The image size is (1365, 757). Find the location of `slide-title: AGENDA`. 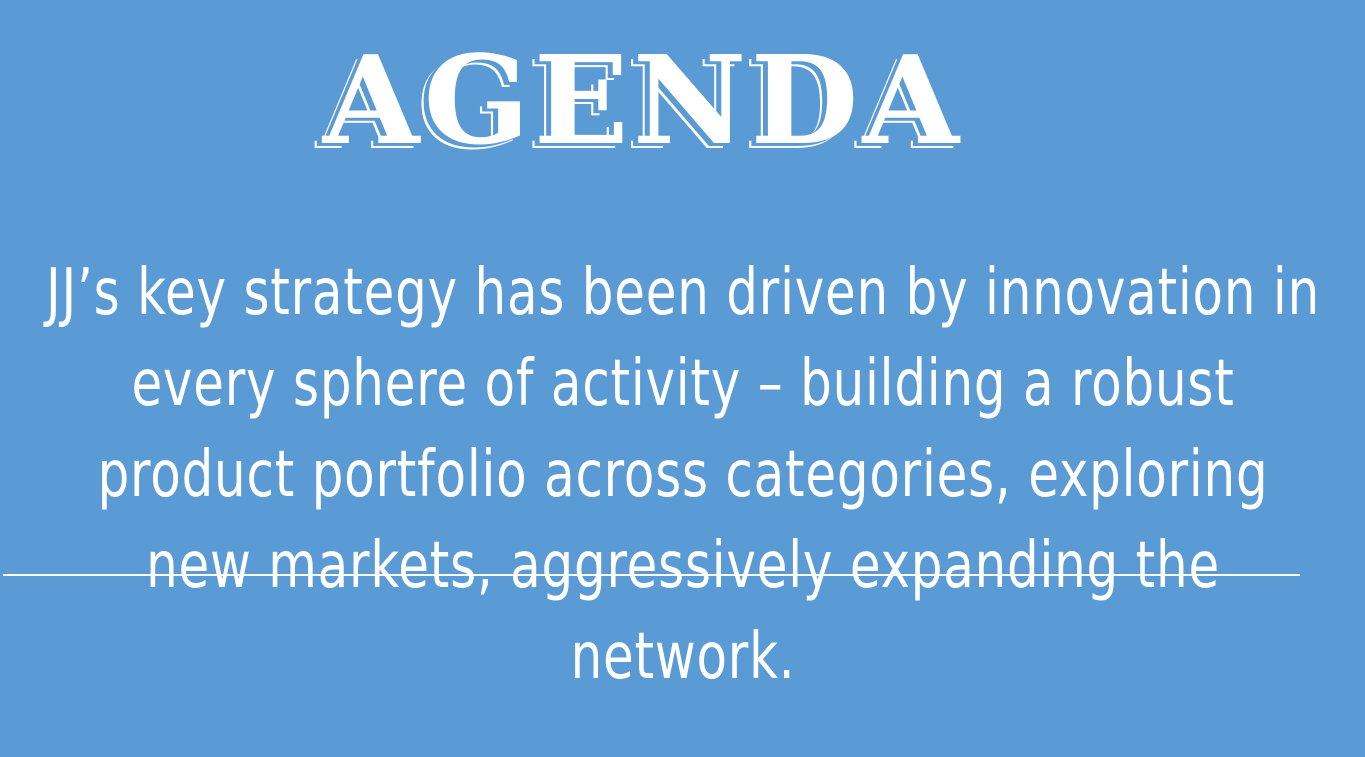

slide-title: AGENDA is located at coordinates (643, 100).